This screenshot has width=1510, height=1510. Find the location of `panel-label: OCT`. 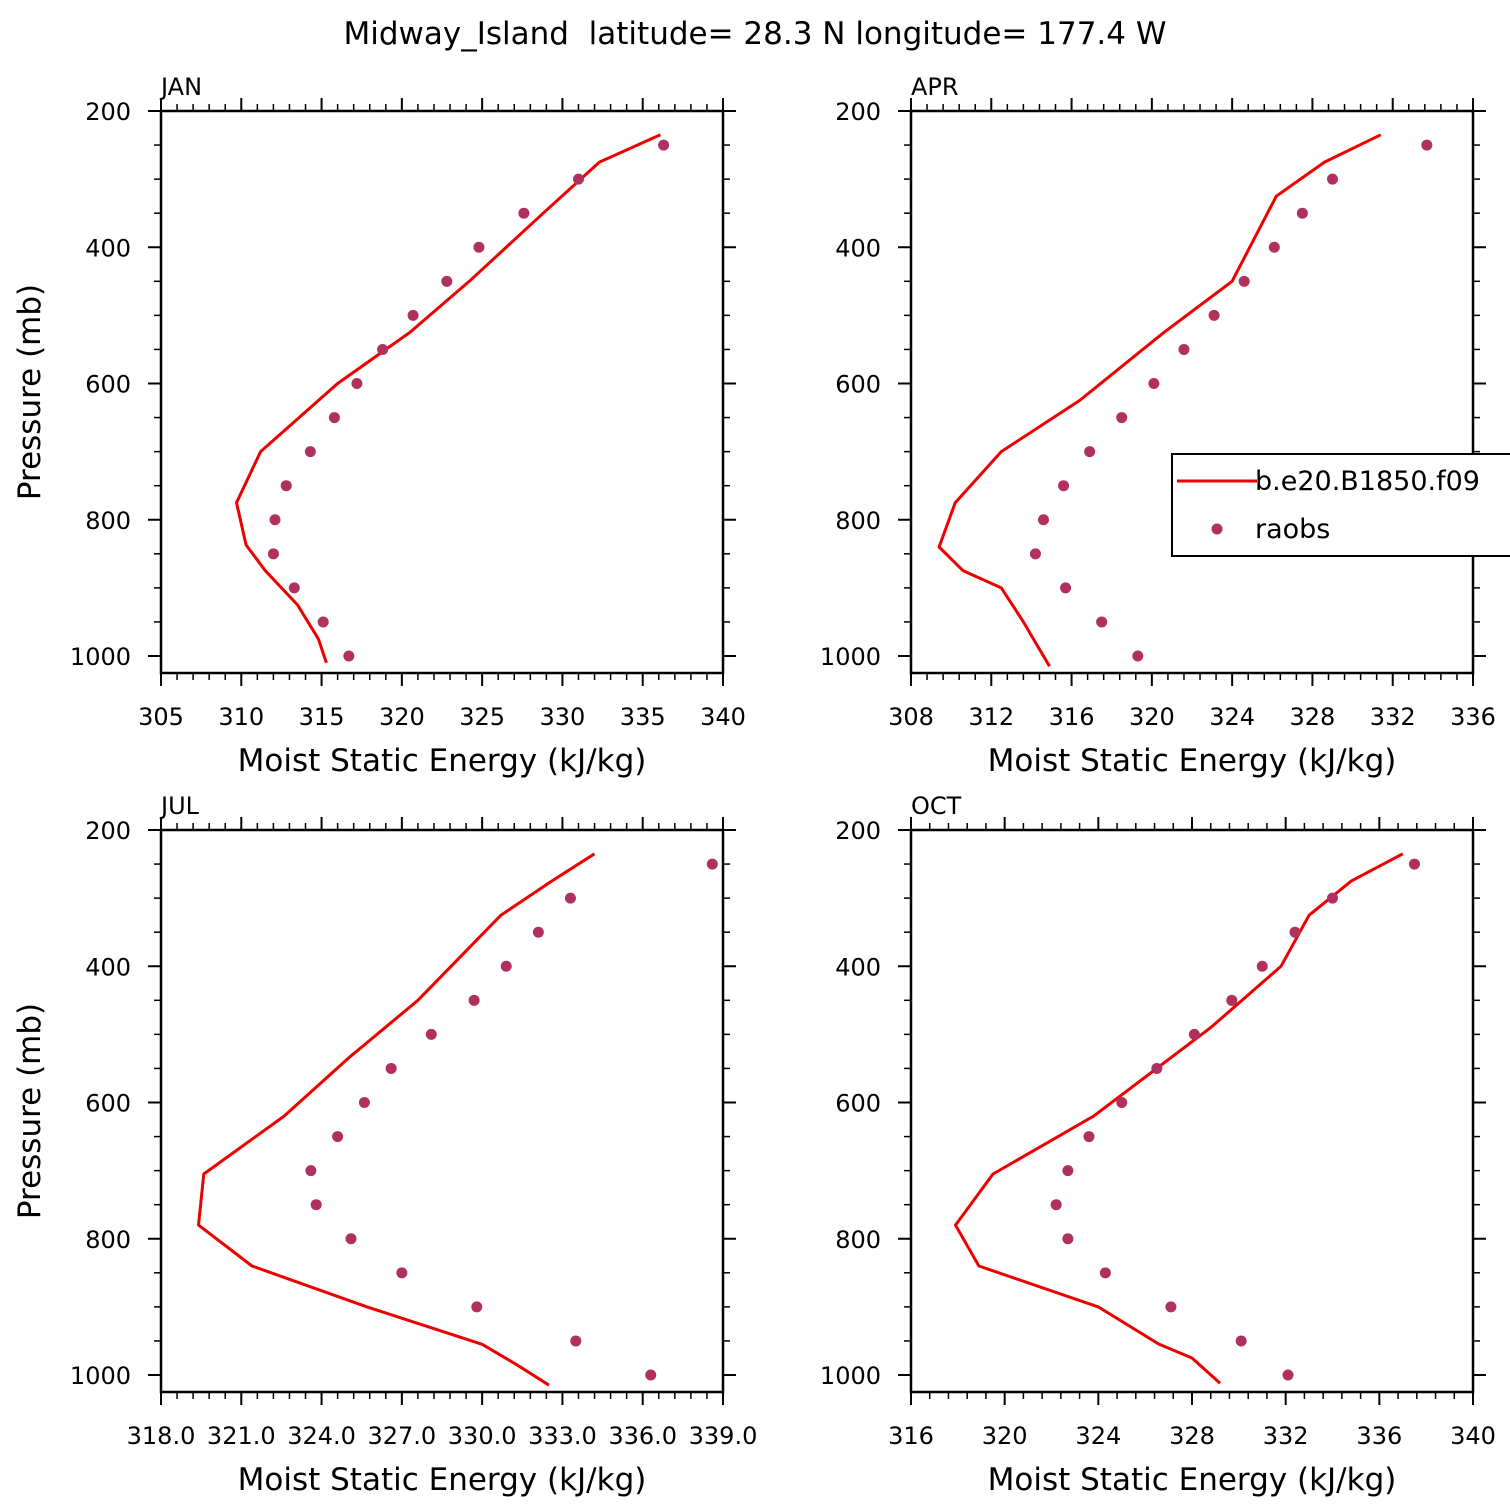

panel-label: OCT is located at coordinates (936, 806).